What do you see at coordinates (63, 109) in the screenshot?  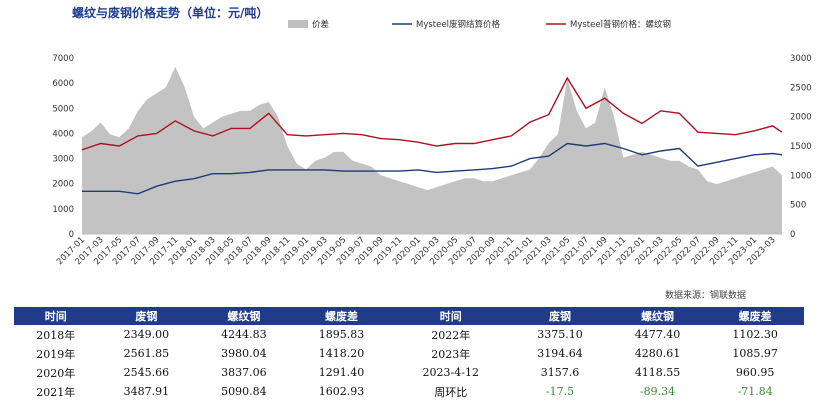 I see `y-left-tick-label: 5000` at bounding box center [63, 109].